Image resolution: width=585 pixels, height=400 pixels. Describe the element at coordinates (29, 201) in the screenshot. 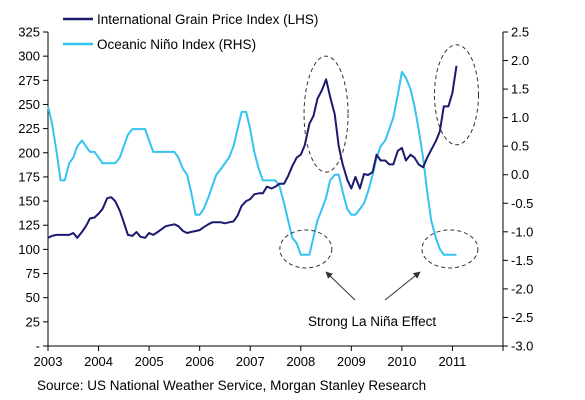

I see `y-left-tick-label: 150` at that location.